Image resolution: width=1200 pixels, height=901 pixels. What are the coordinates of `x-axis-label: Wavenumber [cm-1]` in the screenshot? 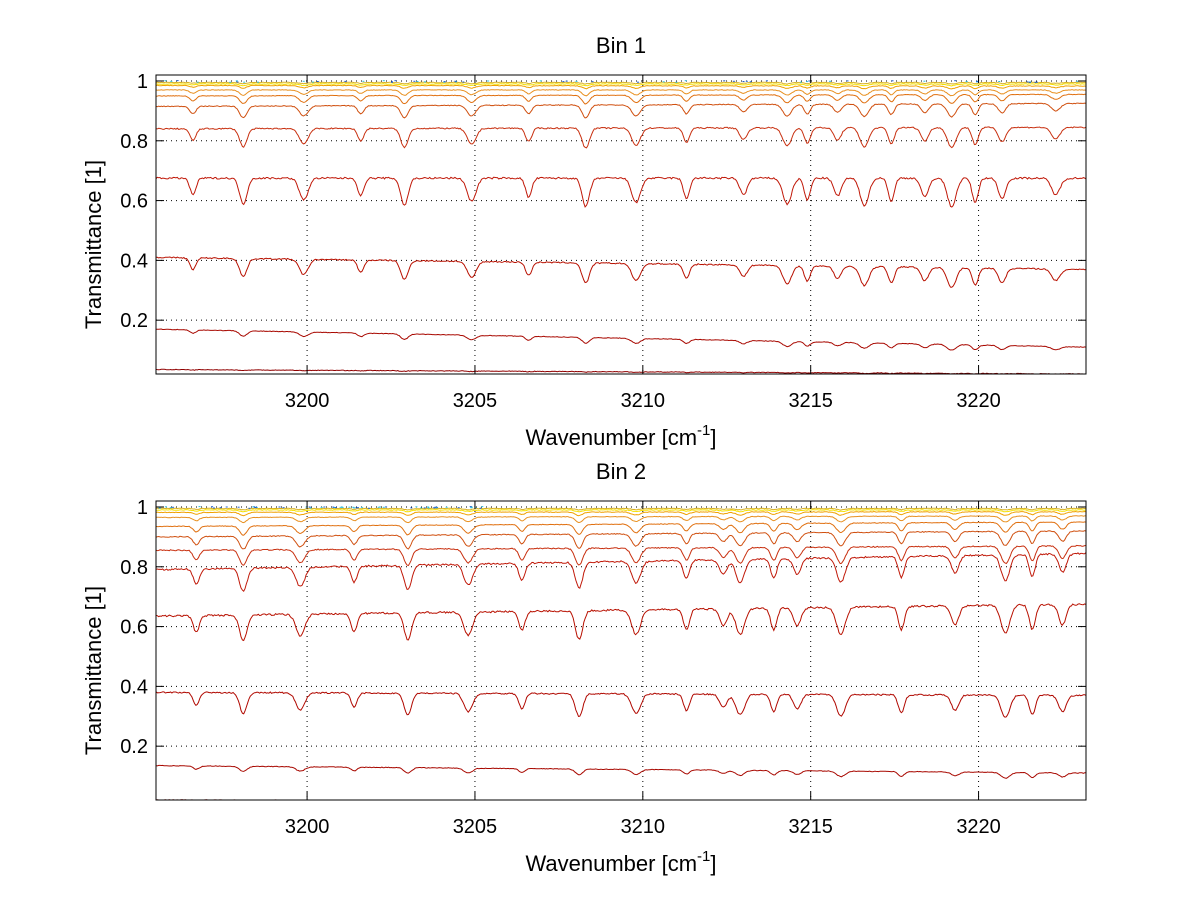 It's located at (620, 862).